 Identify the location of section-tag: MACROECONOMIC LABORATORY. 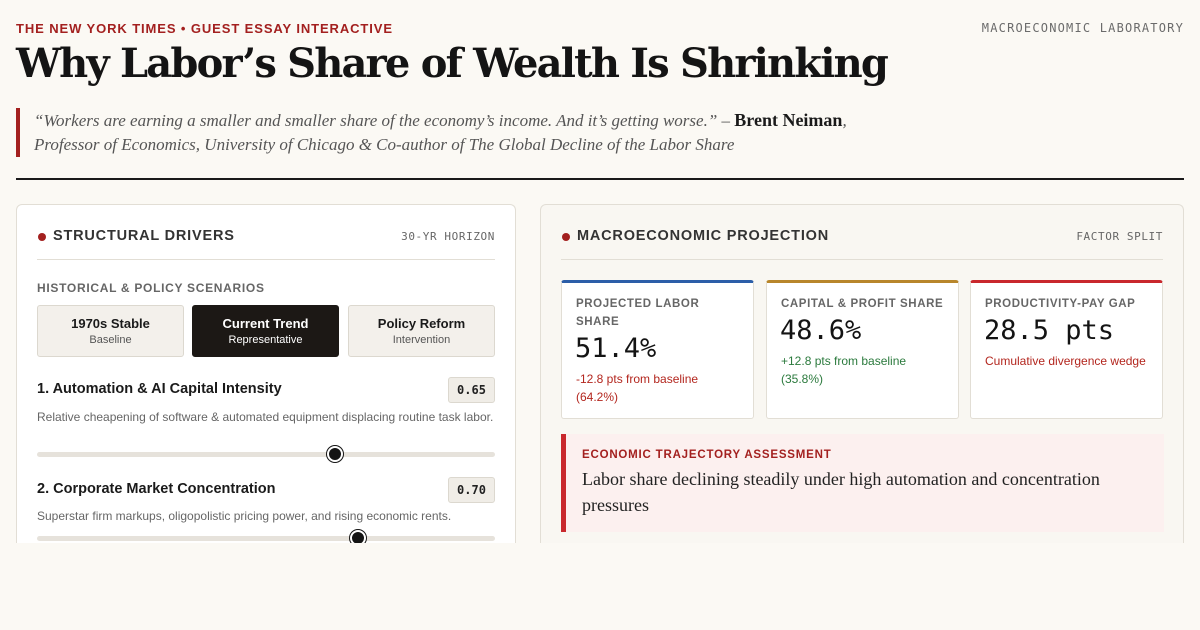
(1082, 28).